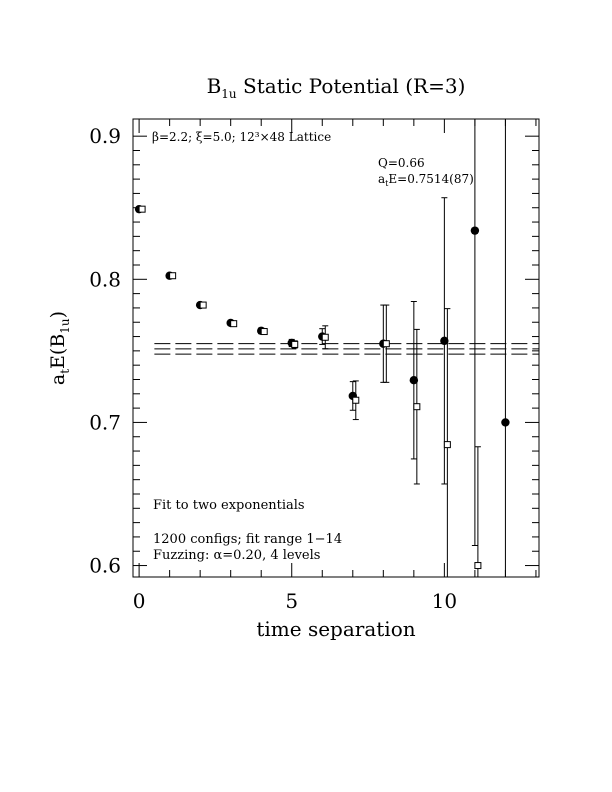 The width and height of the screenshot is (612, 792). What do you see at coordinates (426, 180) in the screenshot?
I see `energy-annotation: atE=0.7514(87)` at bounding box center [426, 180].